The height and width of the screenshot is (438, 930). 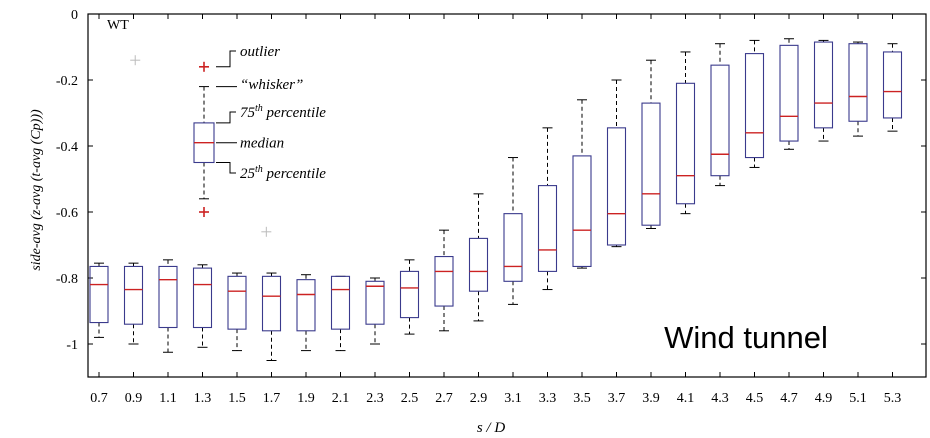 What do you see at coordinates (248, 174) in the screenshot?
I see `p25-number: 25` at bounding box center [248, 174].